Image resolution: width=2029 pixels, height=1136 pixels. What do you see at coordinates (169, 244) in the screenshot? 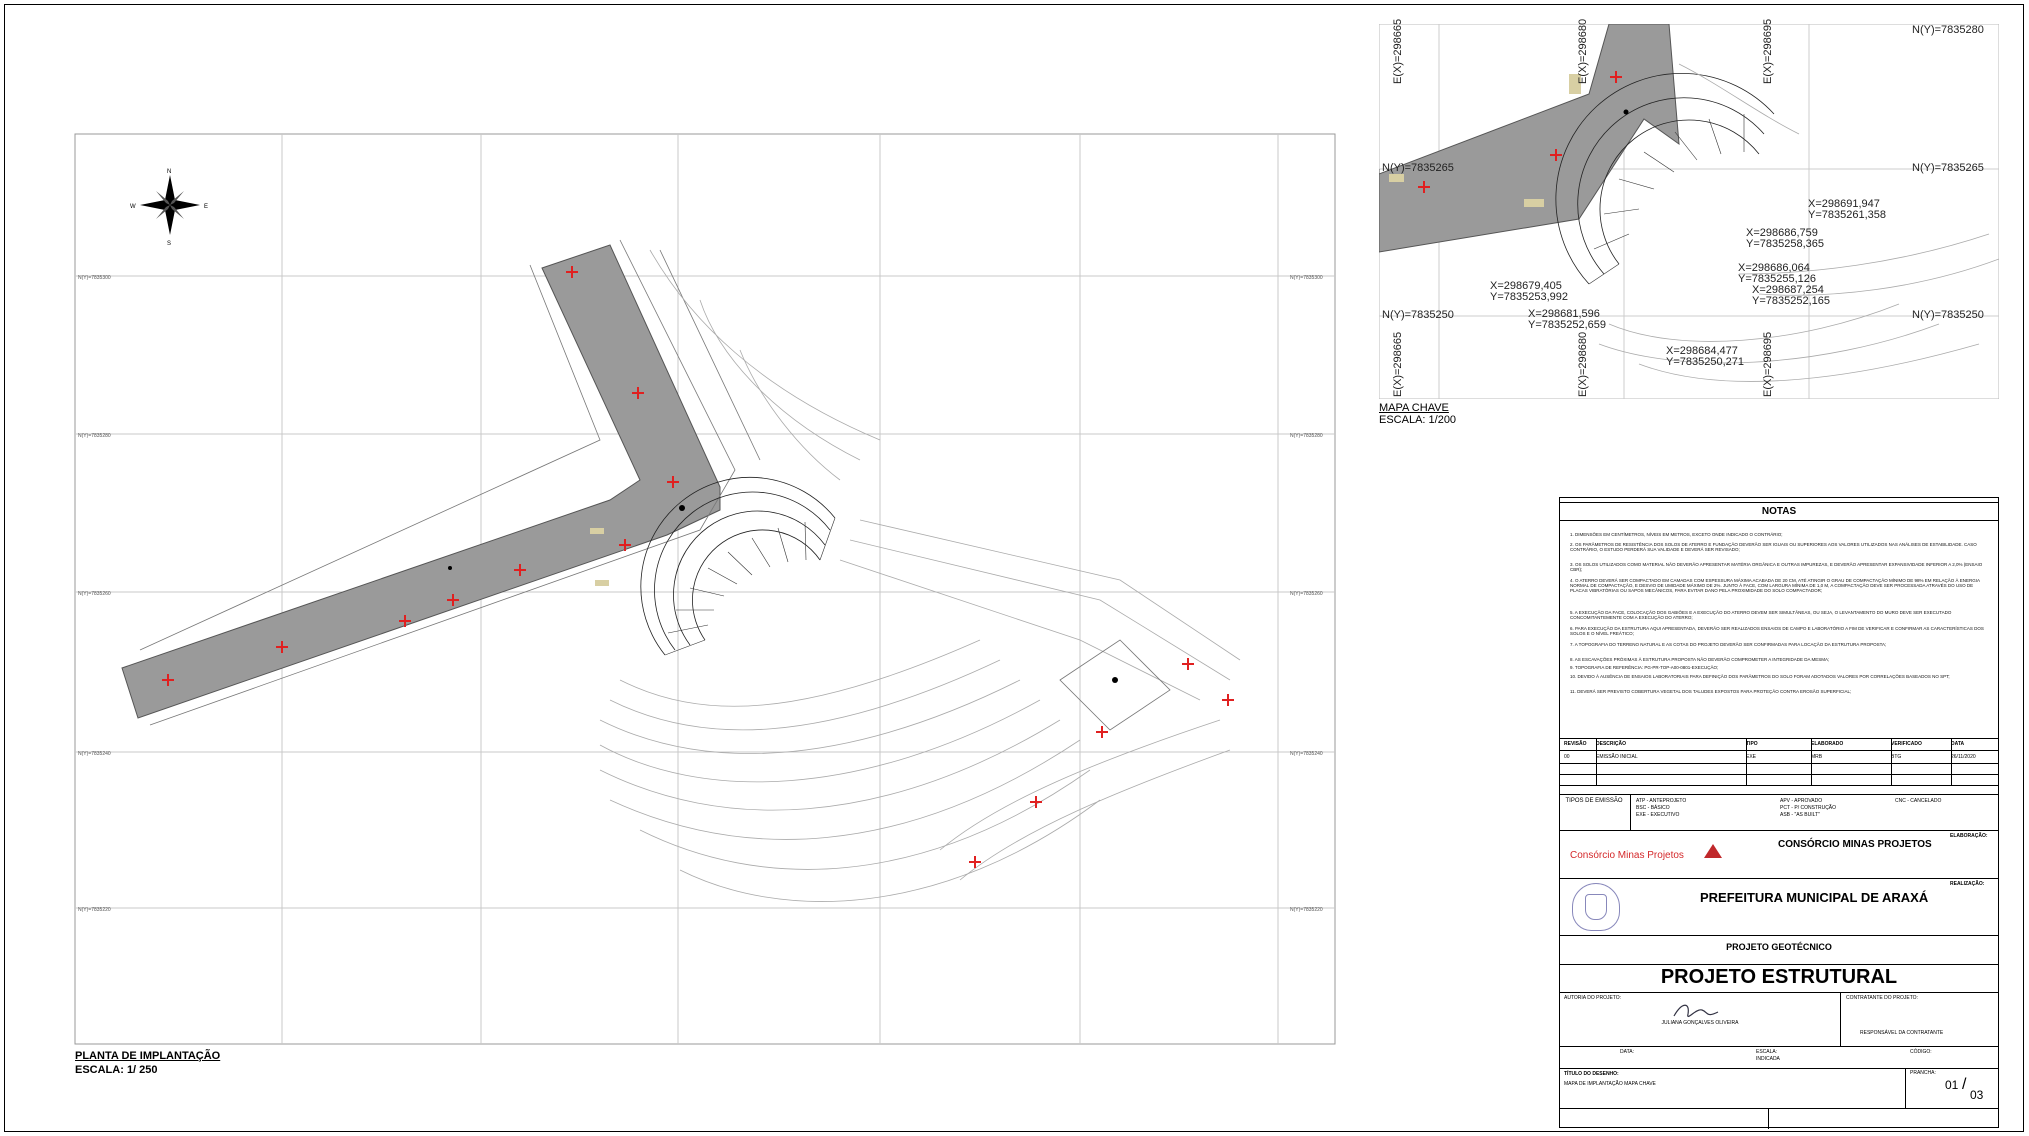
I see `svg-text: S` at bounding box center [169, 244].